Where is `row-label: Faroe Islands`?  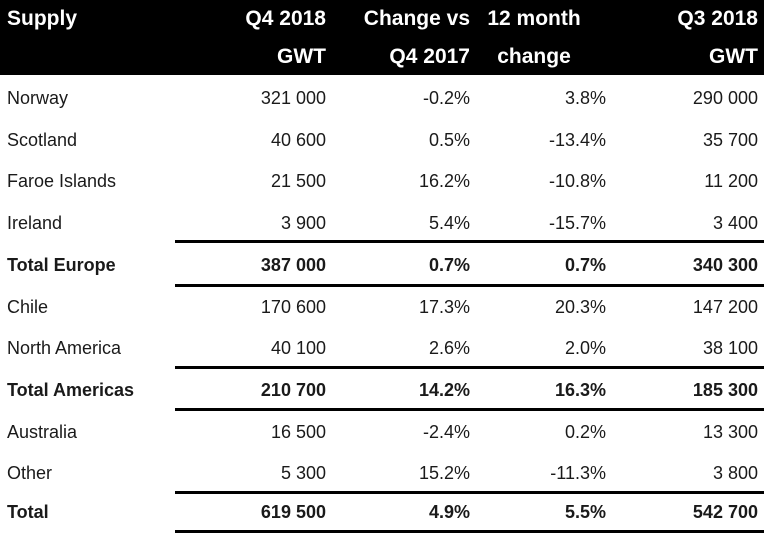
row-label: Faroe Islands is located at coordinates (62, 181).